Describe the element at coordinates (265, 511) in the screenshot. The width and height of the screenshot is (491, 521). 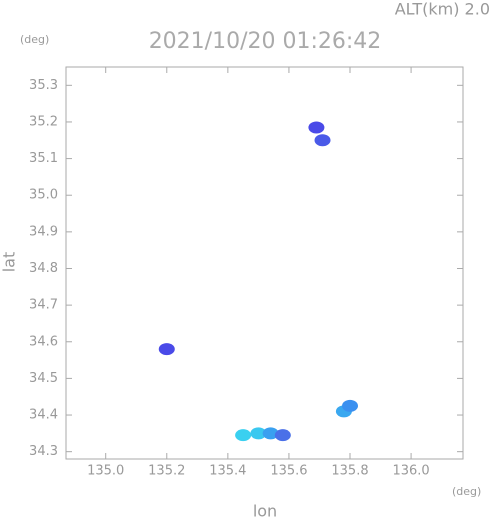
I see `x-axis-label: lon` at that location.